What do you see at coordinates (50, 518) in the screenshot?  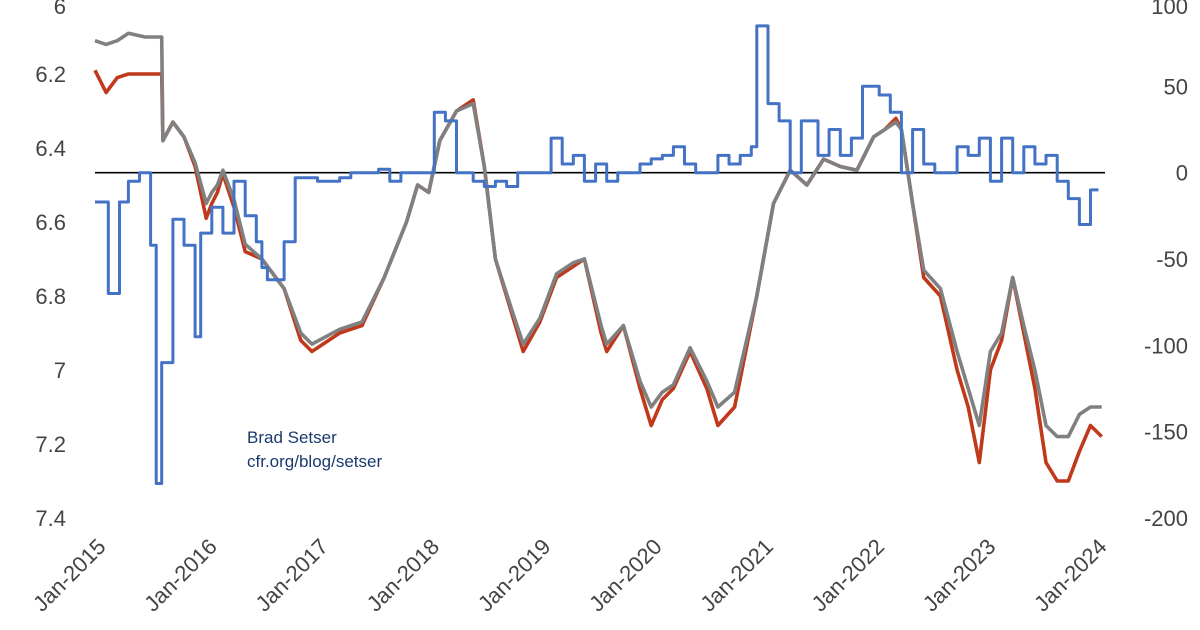 I see `left-tick-label: 7.4` at bounding box center [50, 518].